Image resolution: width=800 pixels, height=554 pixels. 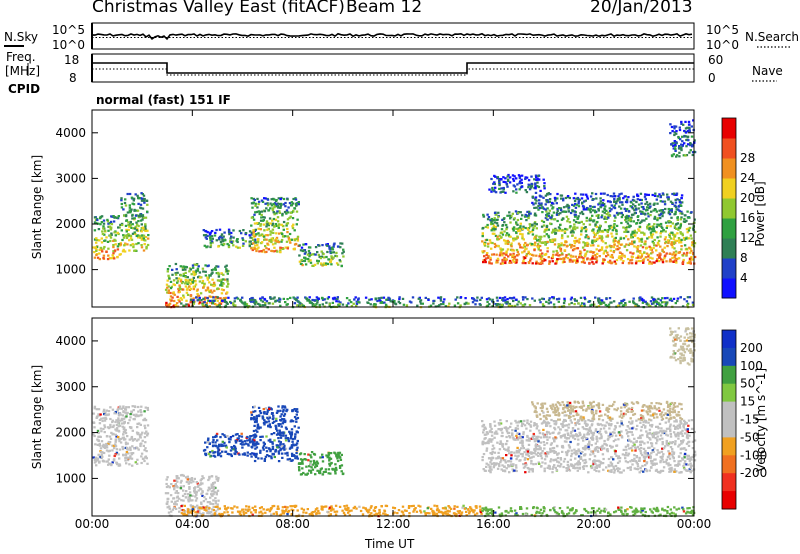 I want to click on noise-tick-right-high: 10^5, so click(x=722, y=30).